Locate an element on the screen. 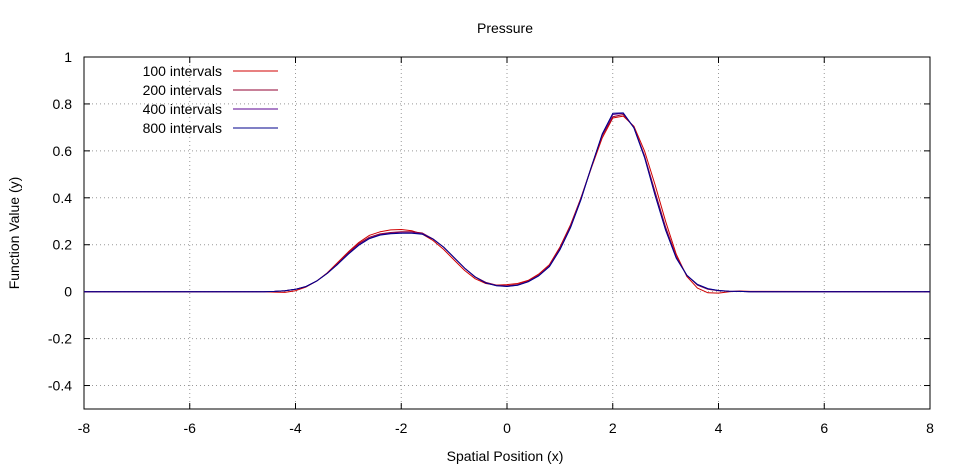 Image resolution: width=960 pixels, height=470 pixels. x-tick-label: 0 is located at coordinates (507, 428).